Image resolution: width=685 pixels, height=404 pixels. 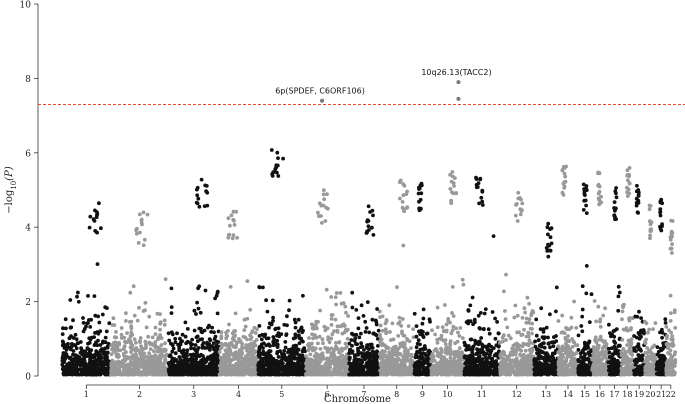 What do you see at coordinates (481, 276) in the screenshot?
I see `chromosome-11-points` at bounding box center [481, 276].